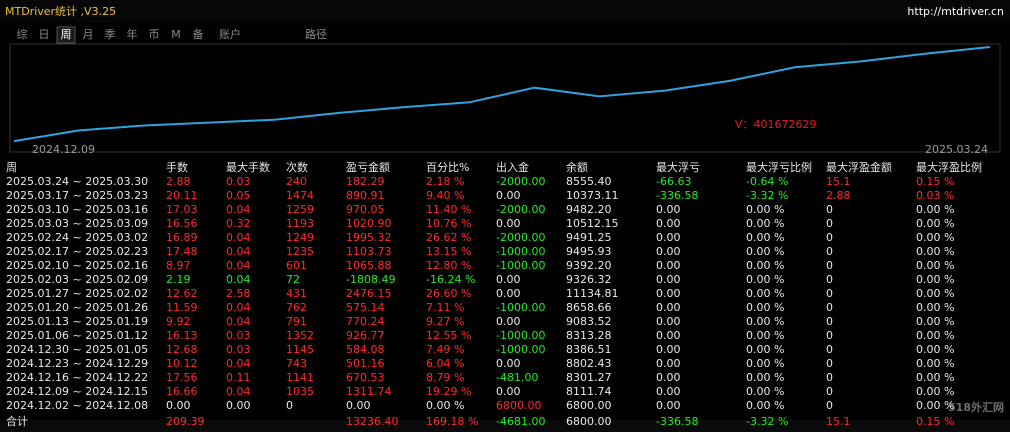 The height and width of the screenshot is (432, 1010). Describe the element at coordinates (132, 34) in the screenshot. I see `tab: 年` at that location.